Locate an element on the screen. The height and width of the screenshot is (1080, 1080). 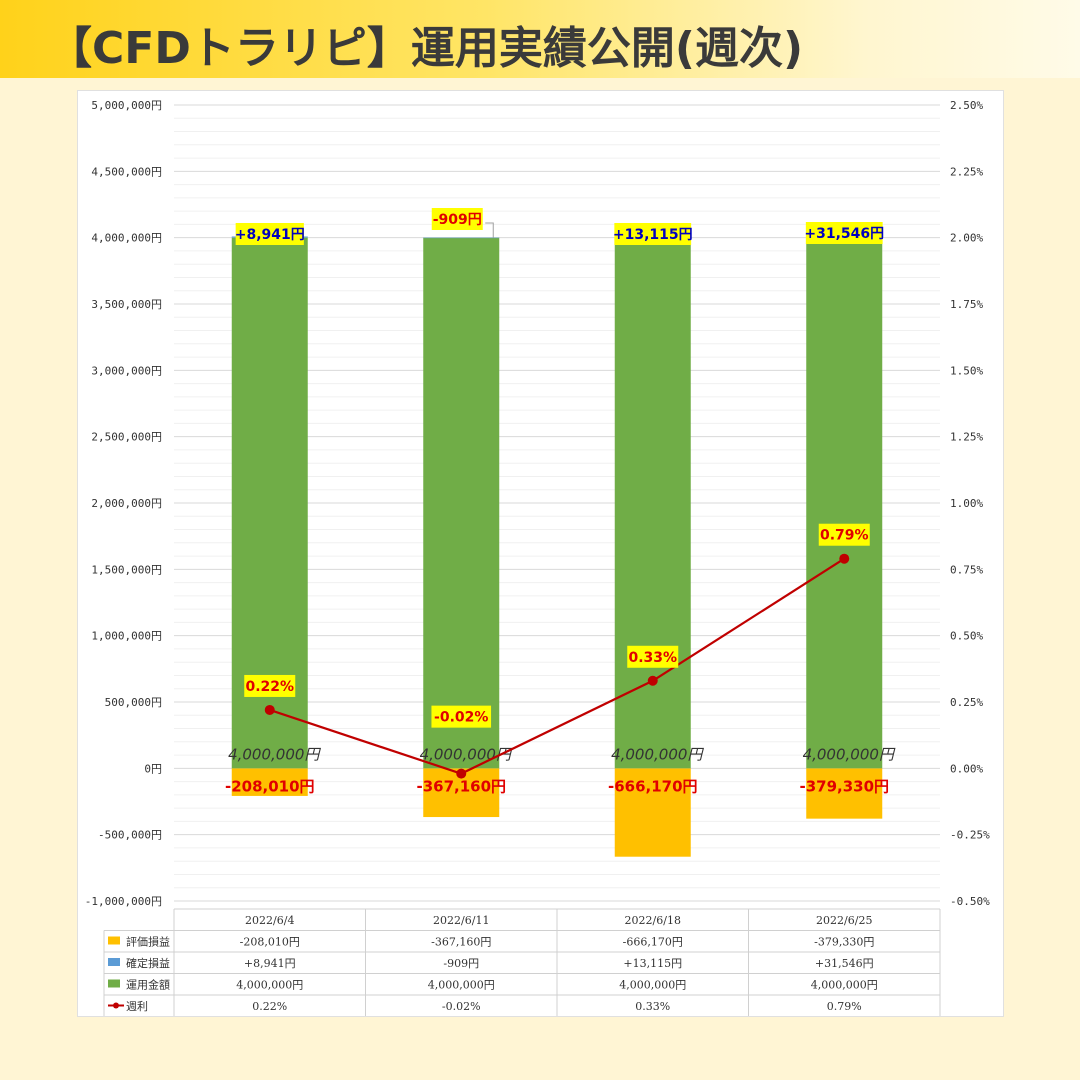
shuri-data-label: 0.33% is located at coordinates (652, 658).